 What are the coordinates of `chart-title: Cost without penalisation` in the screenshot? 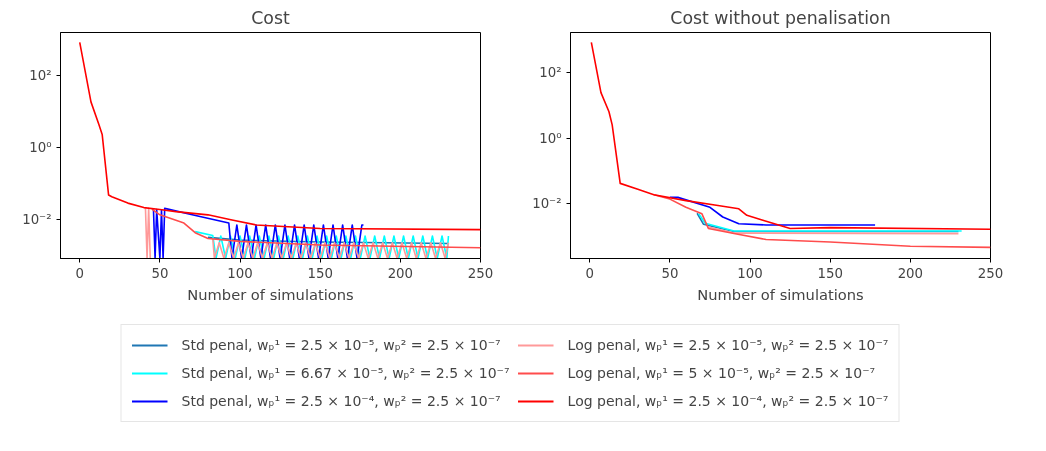 It's located at (780, 17).